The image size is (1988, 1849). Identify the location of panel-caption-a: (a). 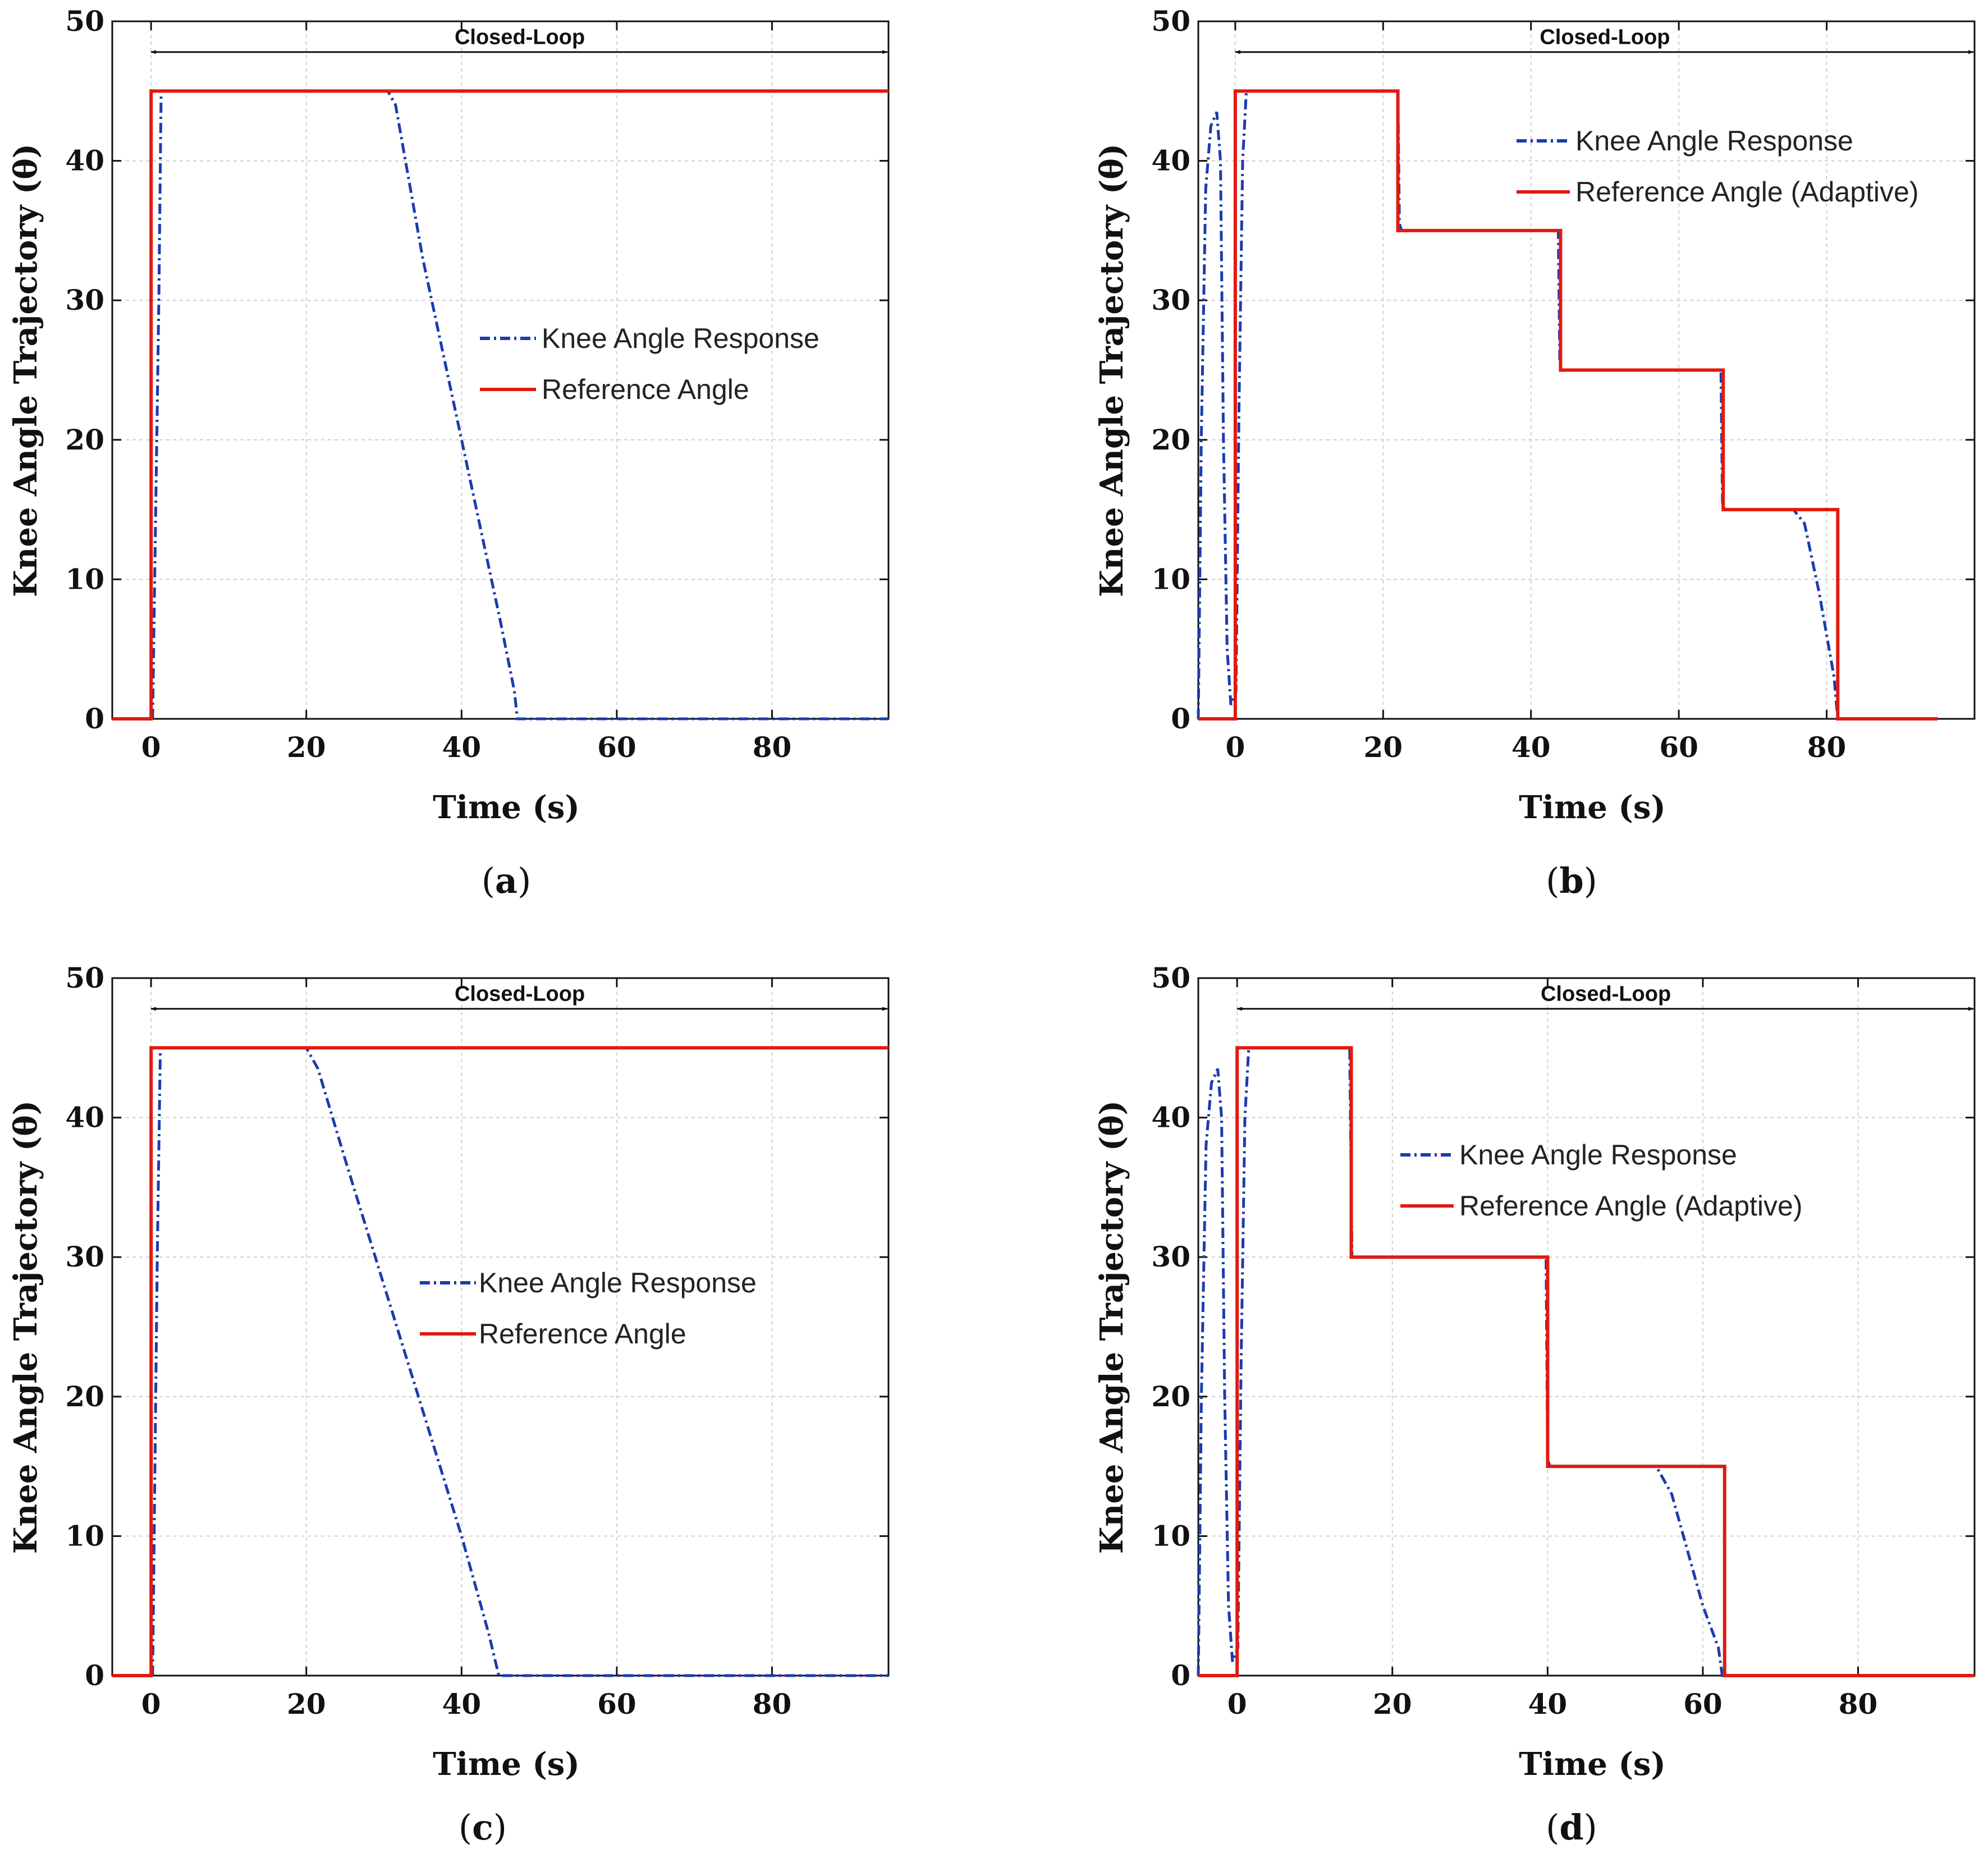
(507, 880).